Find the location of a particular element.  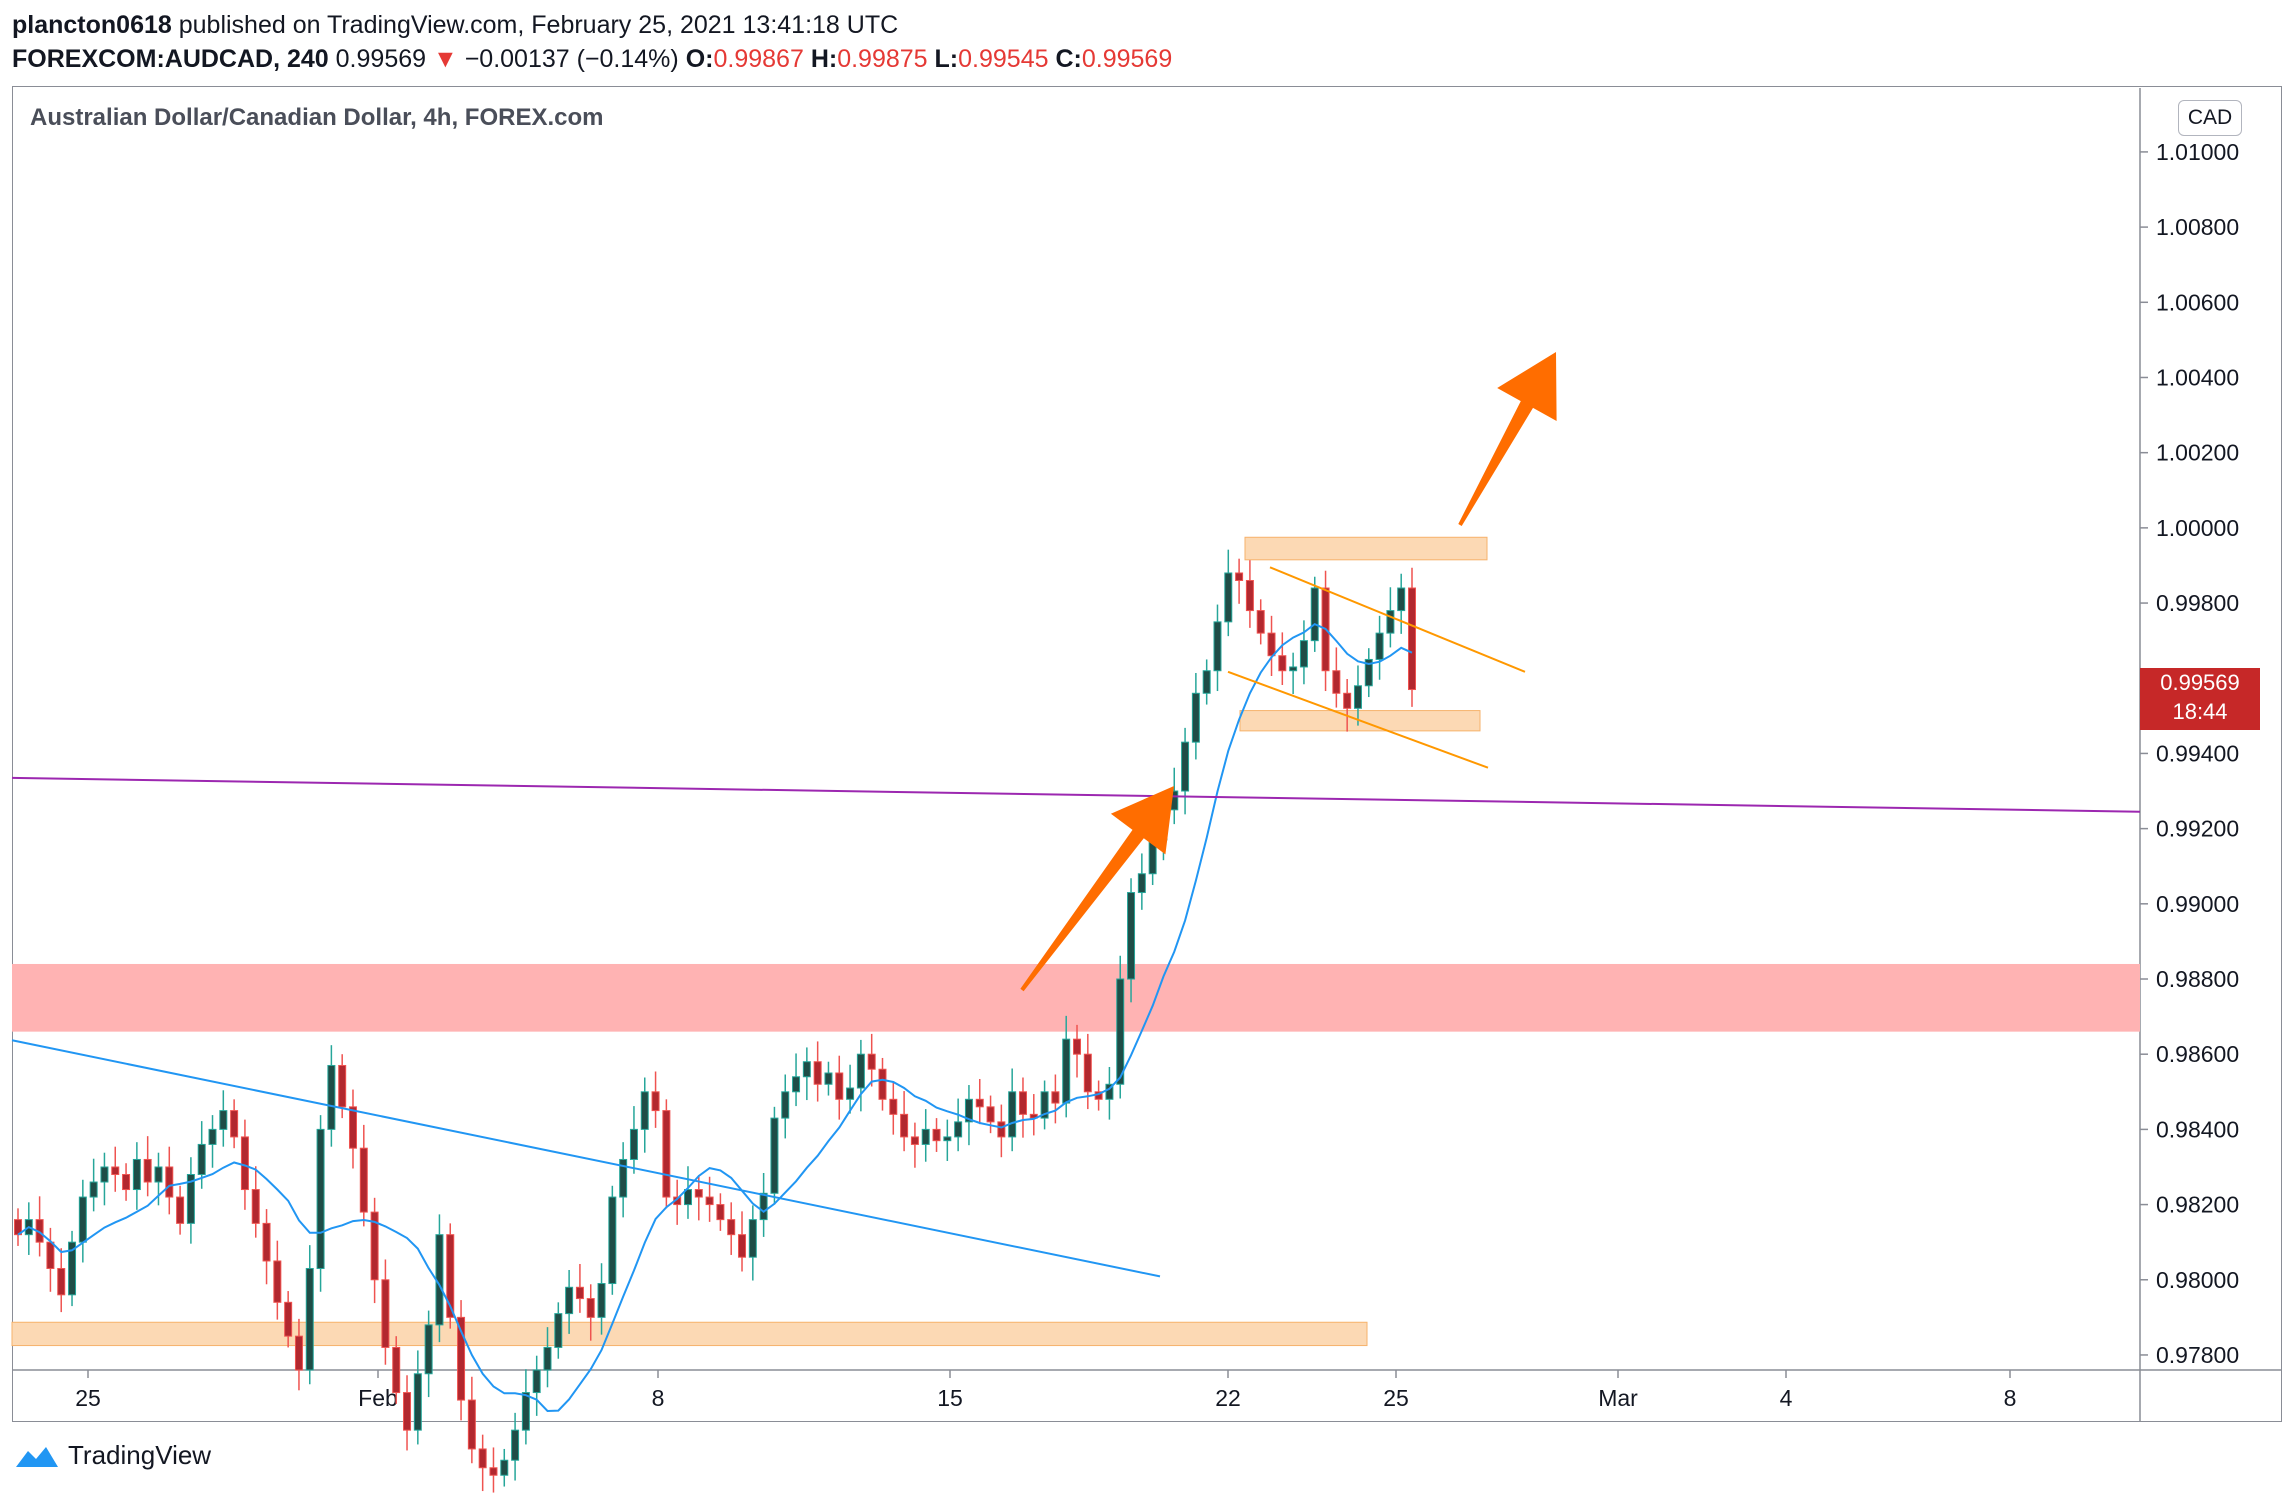

y-tick-label: 1.00200 is located at coordinates (2197, 453).